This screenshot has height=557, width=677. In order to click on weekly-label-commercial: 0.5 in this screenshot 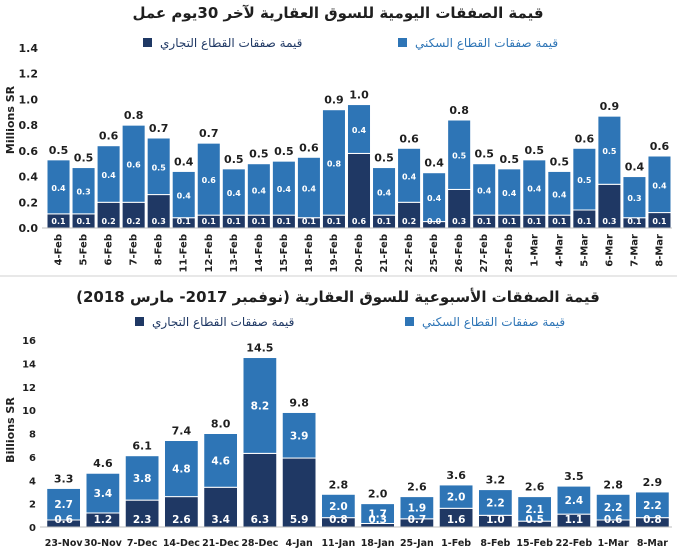, I will do `click(534, 520)`.